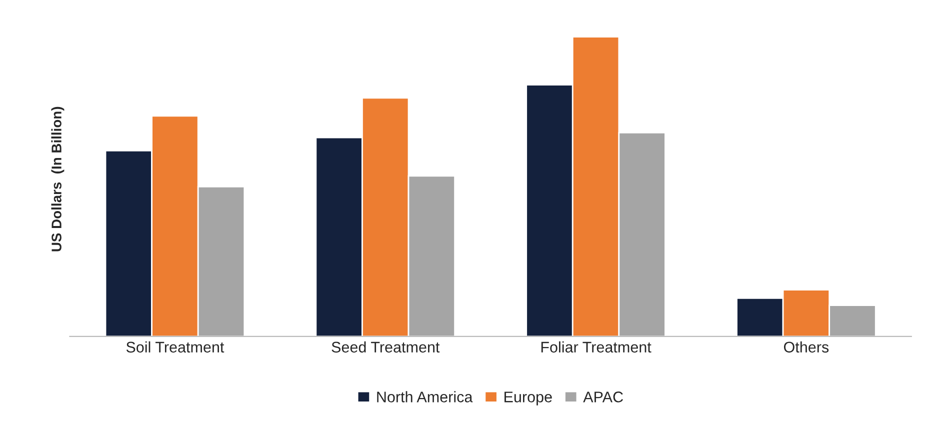 This screenshot has width=930, height=437. I want to click on x-tick-label: Seed Treatment, so click(386, 347).